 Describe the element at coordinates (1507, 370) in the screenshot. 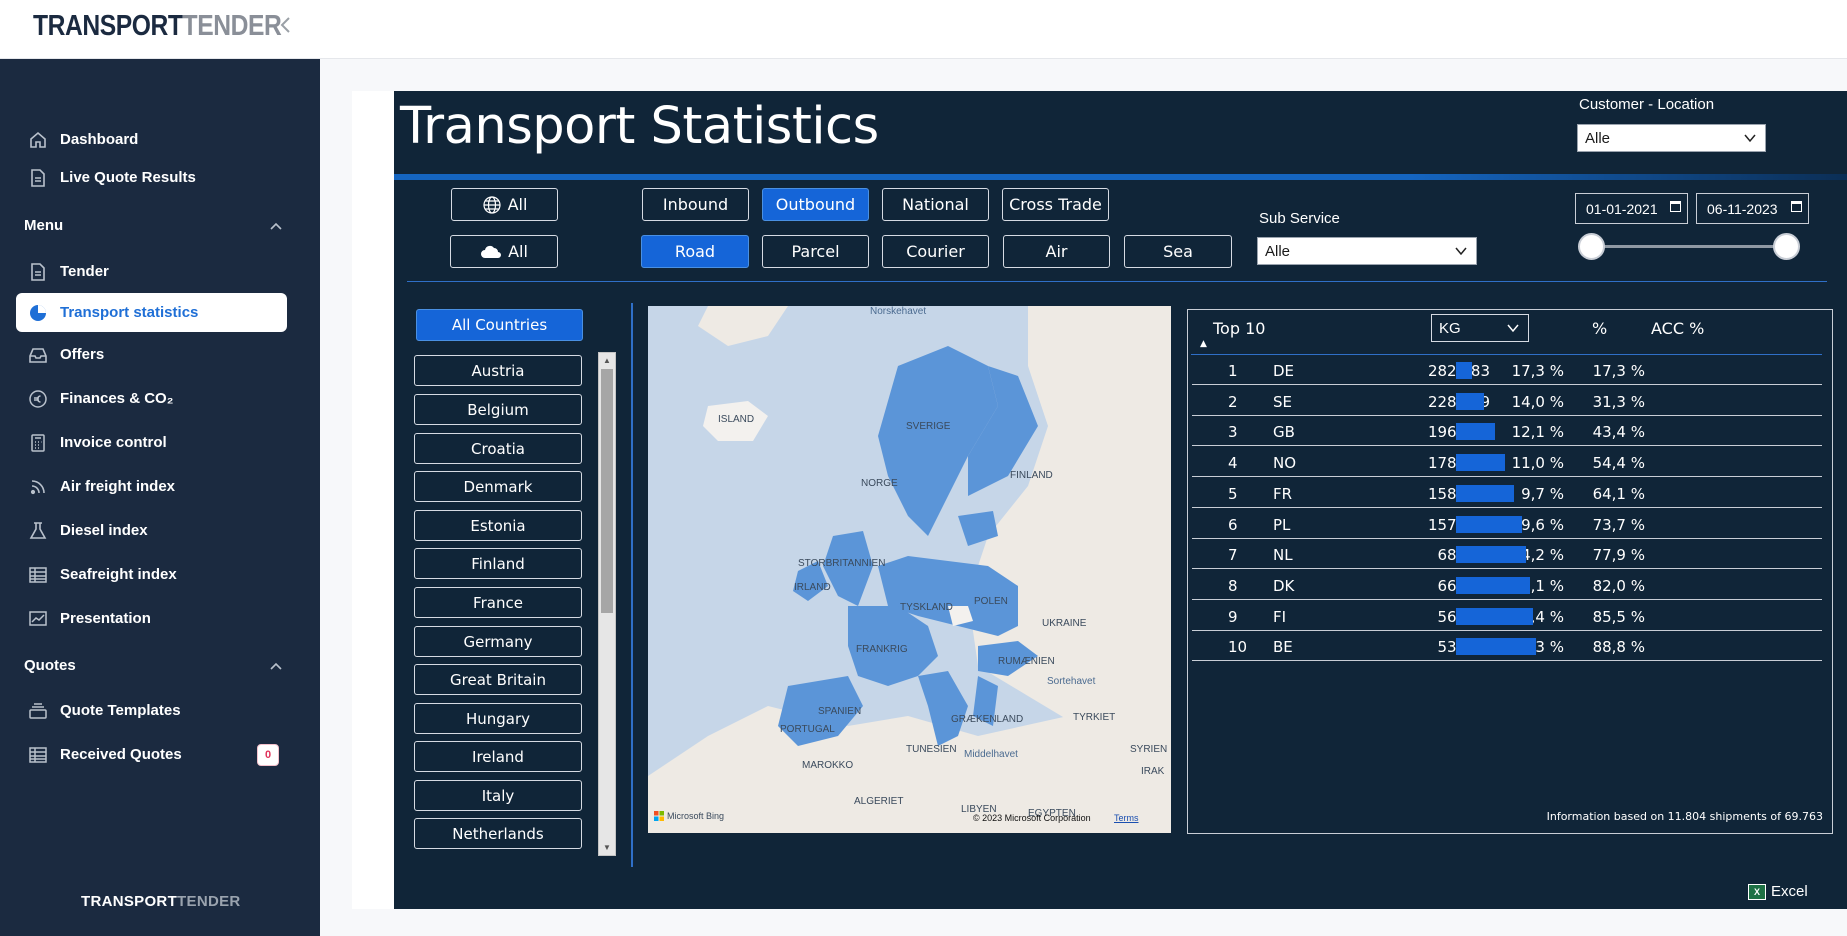

I see `table-row: 1DE282.88317,3 %17,3 %` at that location.